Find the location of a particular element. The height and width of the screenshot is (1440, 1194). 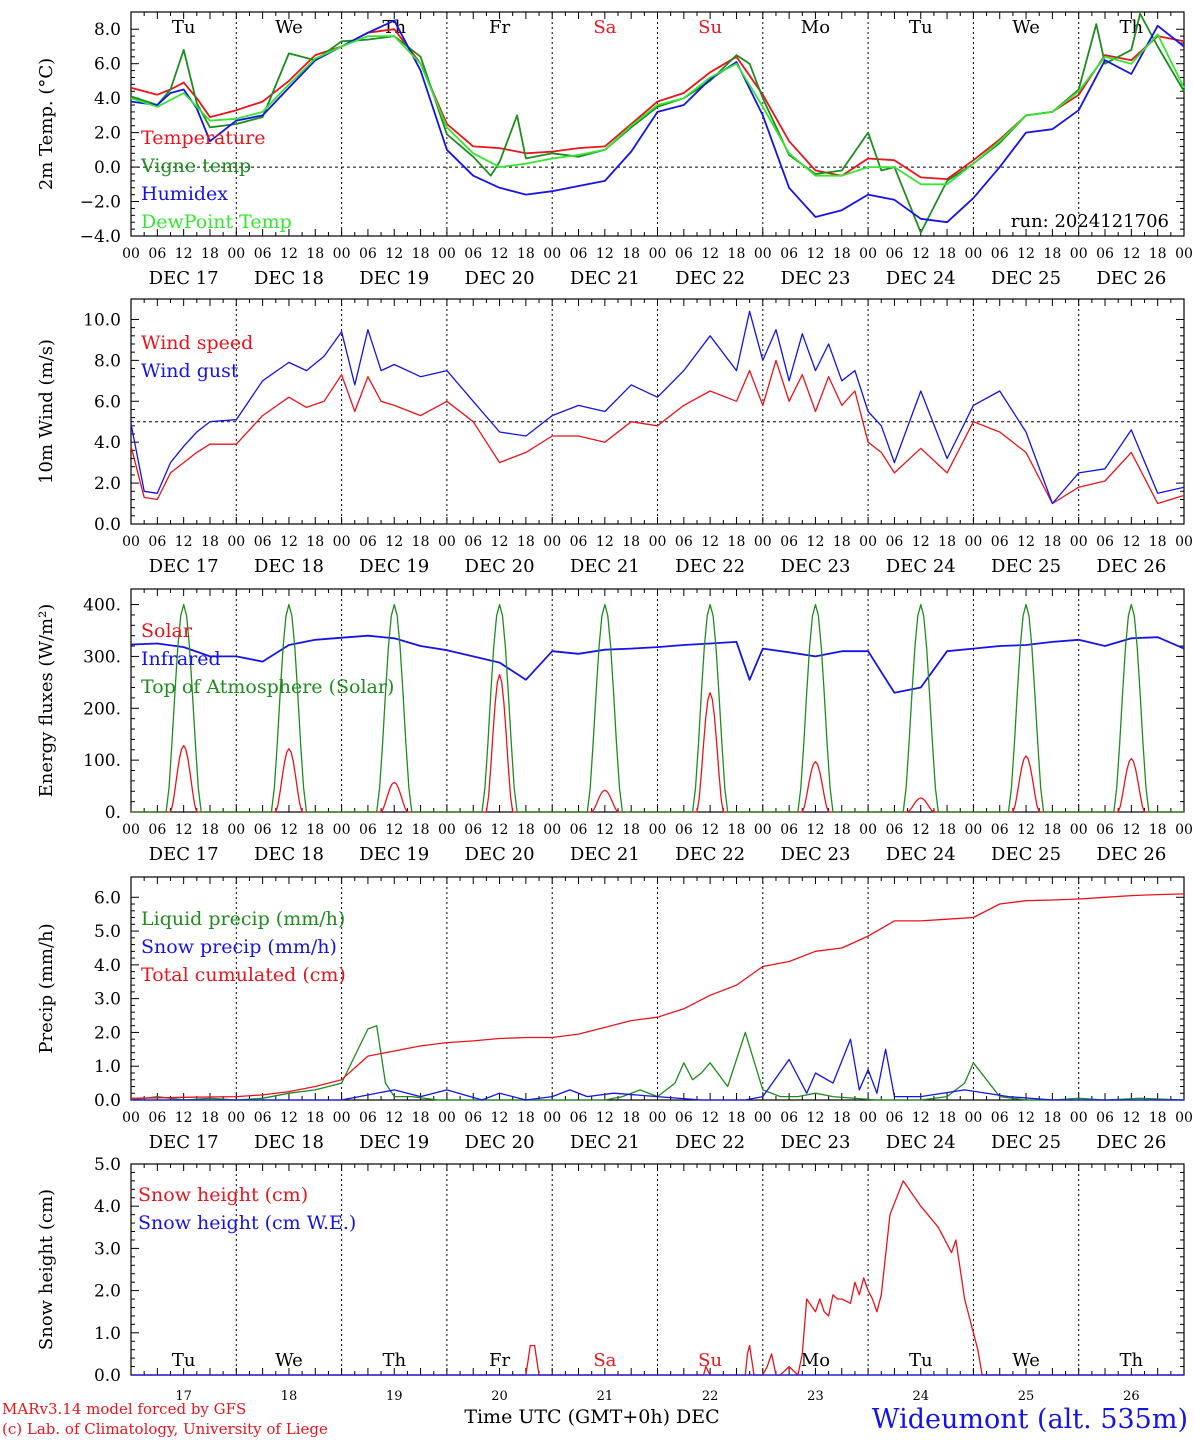

model-credit: MARv3.14 model forced by GFS is located at coordinates (124, 1409).